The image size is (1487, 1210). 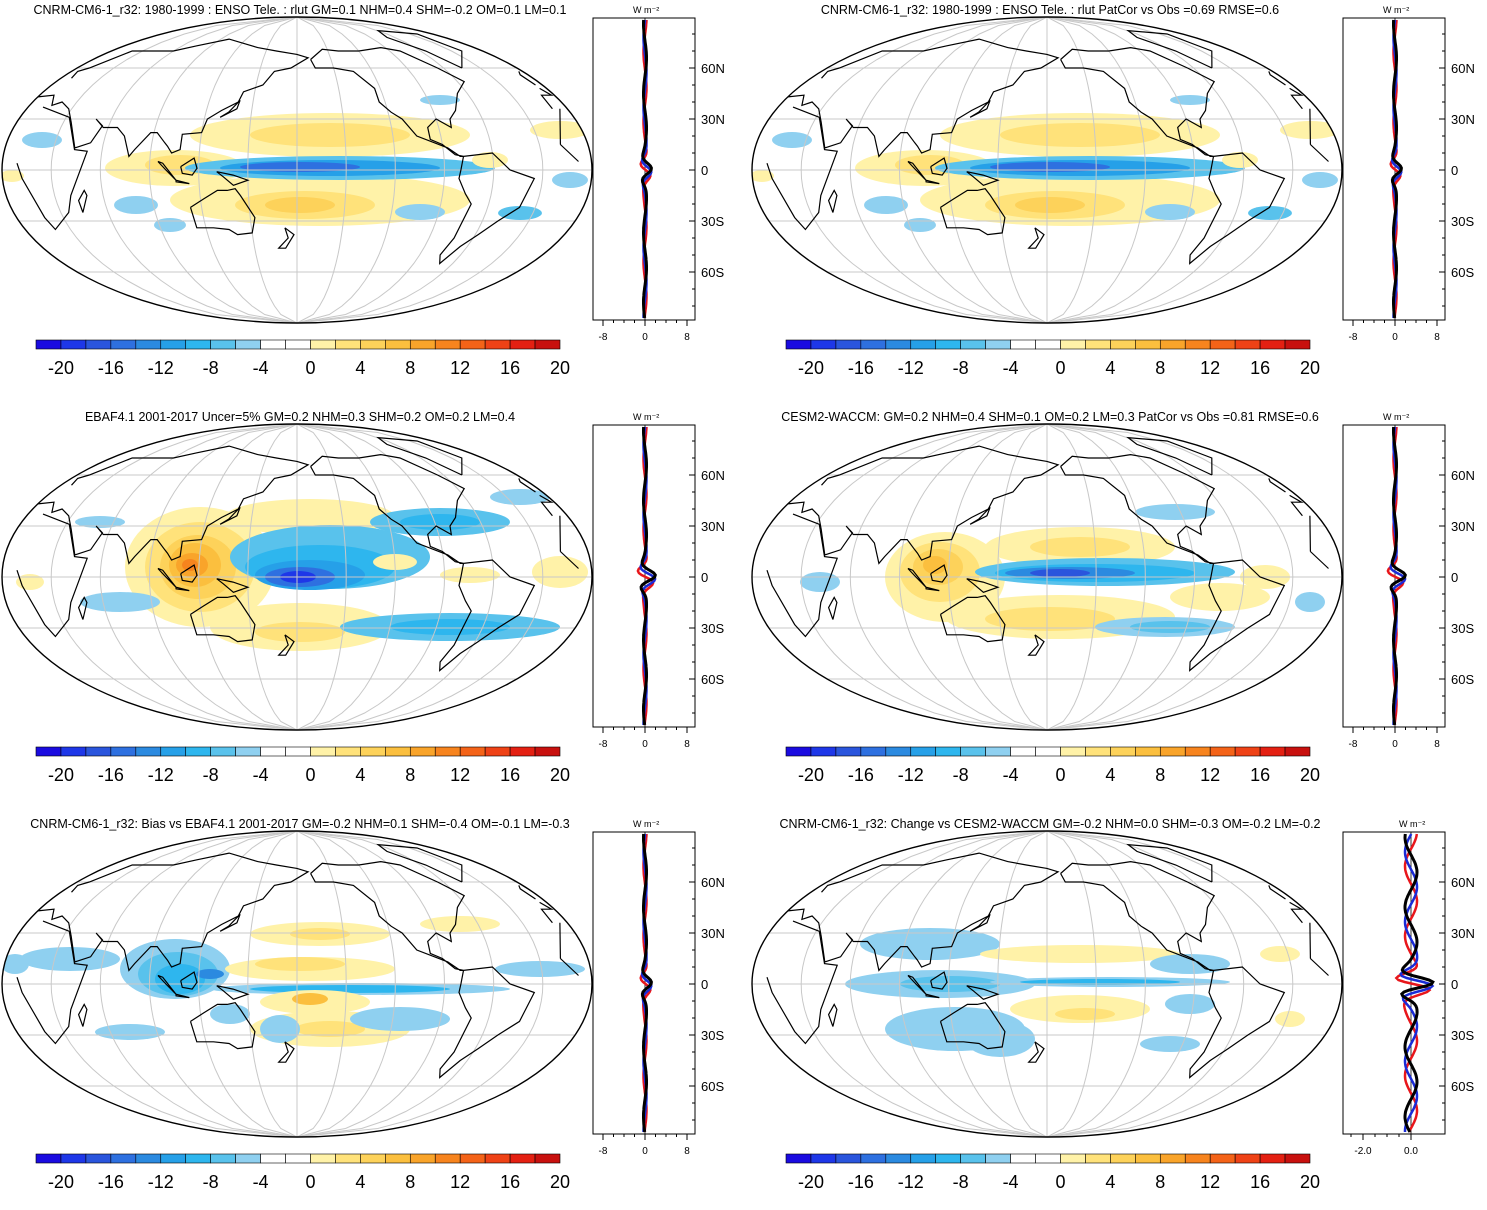 I want to click on colorbar-label: -20, so click(x=61, y=775).